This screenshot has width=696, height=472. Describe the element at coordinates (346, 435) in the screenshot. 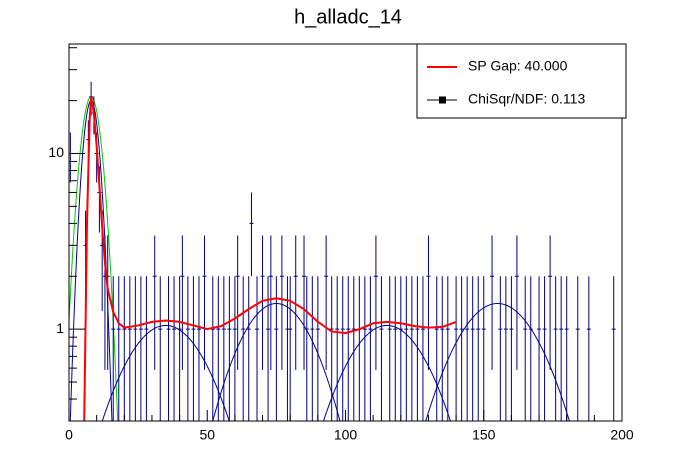

I see `x-tick-label: 100` at that location.